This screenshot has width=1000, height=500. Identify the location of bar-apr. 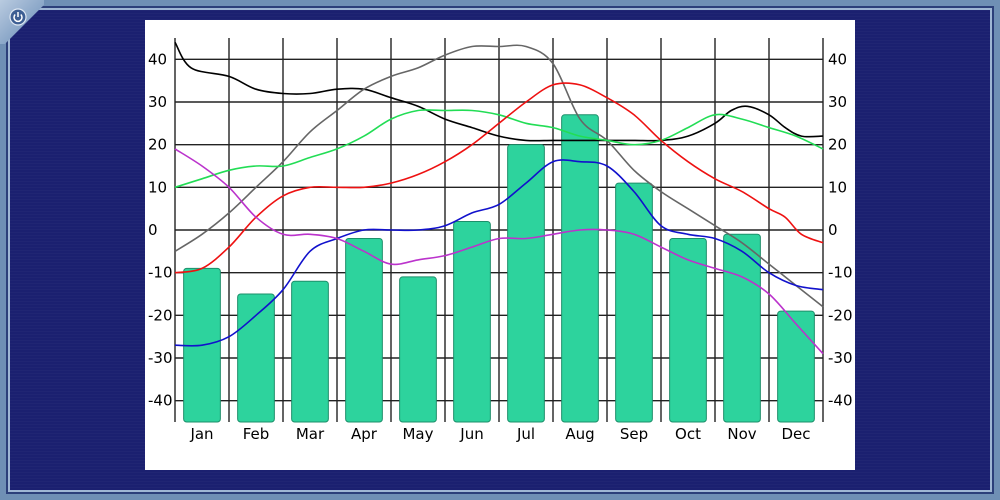
(364, 330).